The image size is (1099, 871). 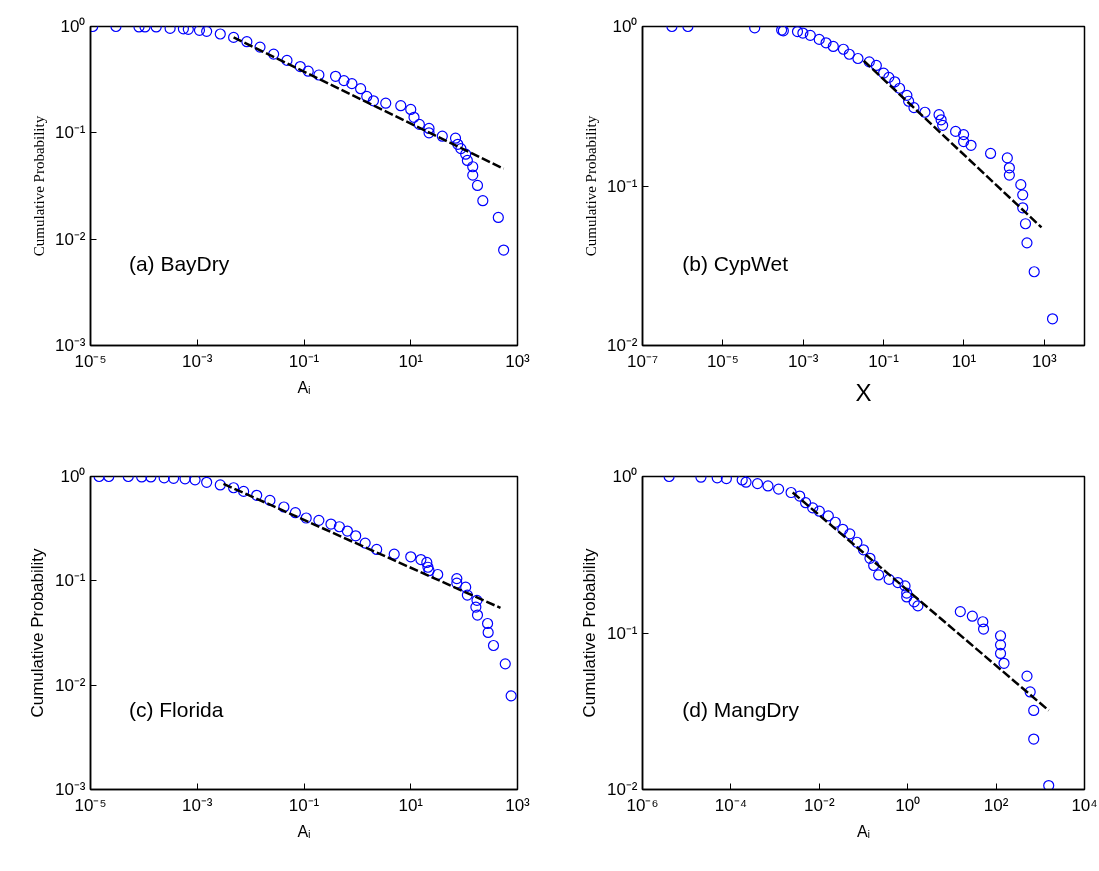 I want to click on annotation: (c) Florida, so click(x=176, y=709).